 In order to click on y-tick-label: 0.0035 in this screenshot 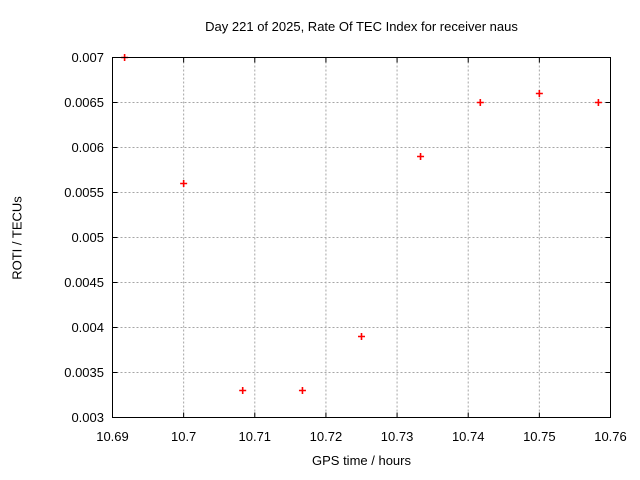, I will do `click(84, 372)`.